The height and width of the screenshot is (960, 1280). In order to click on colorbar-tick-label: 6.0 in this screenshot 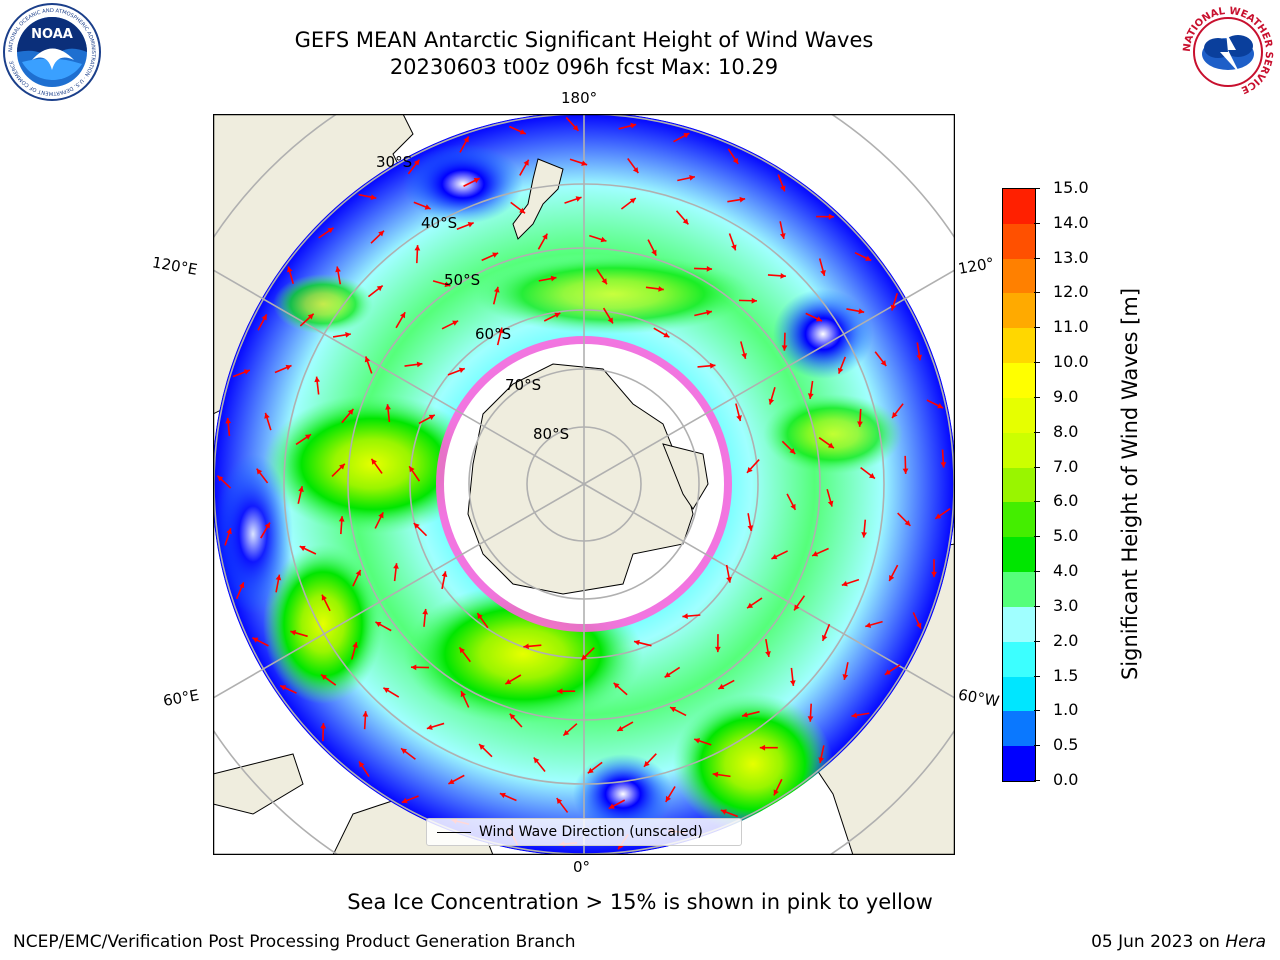, I will do `click(1066, 501)`.